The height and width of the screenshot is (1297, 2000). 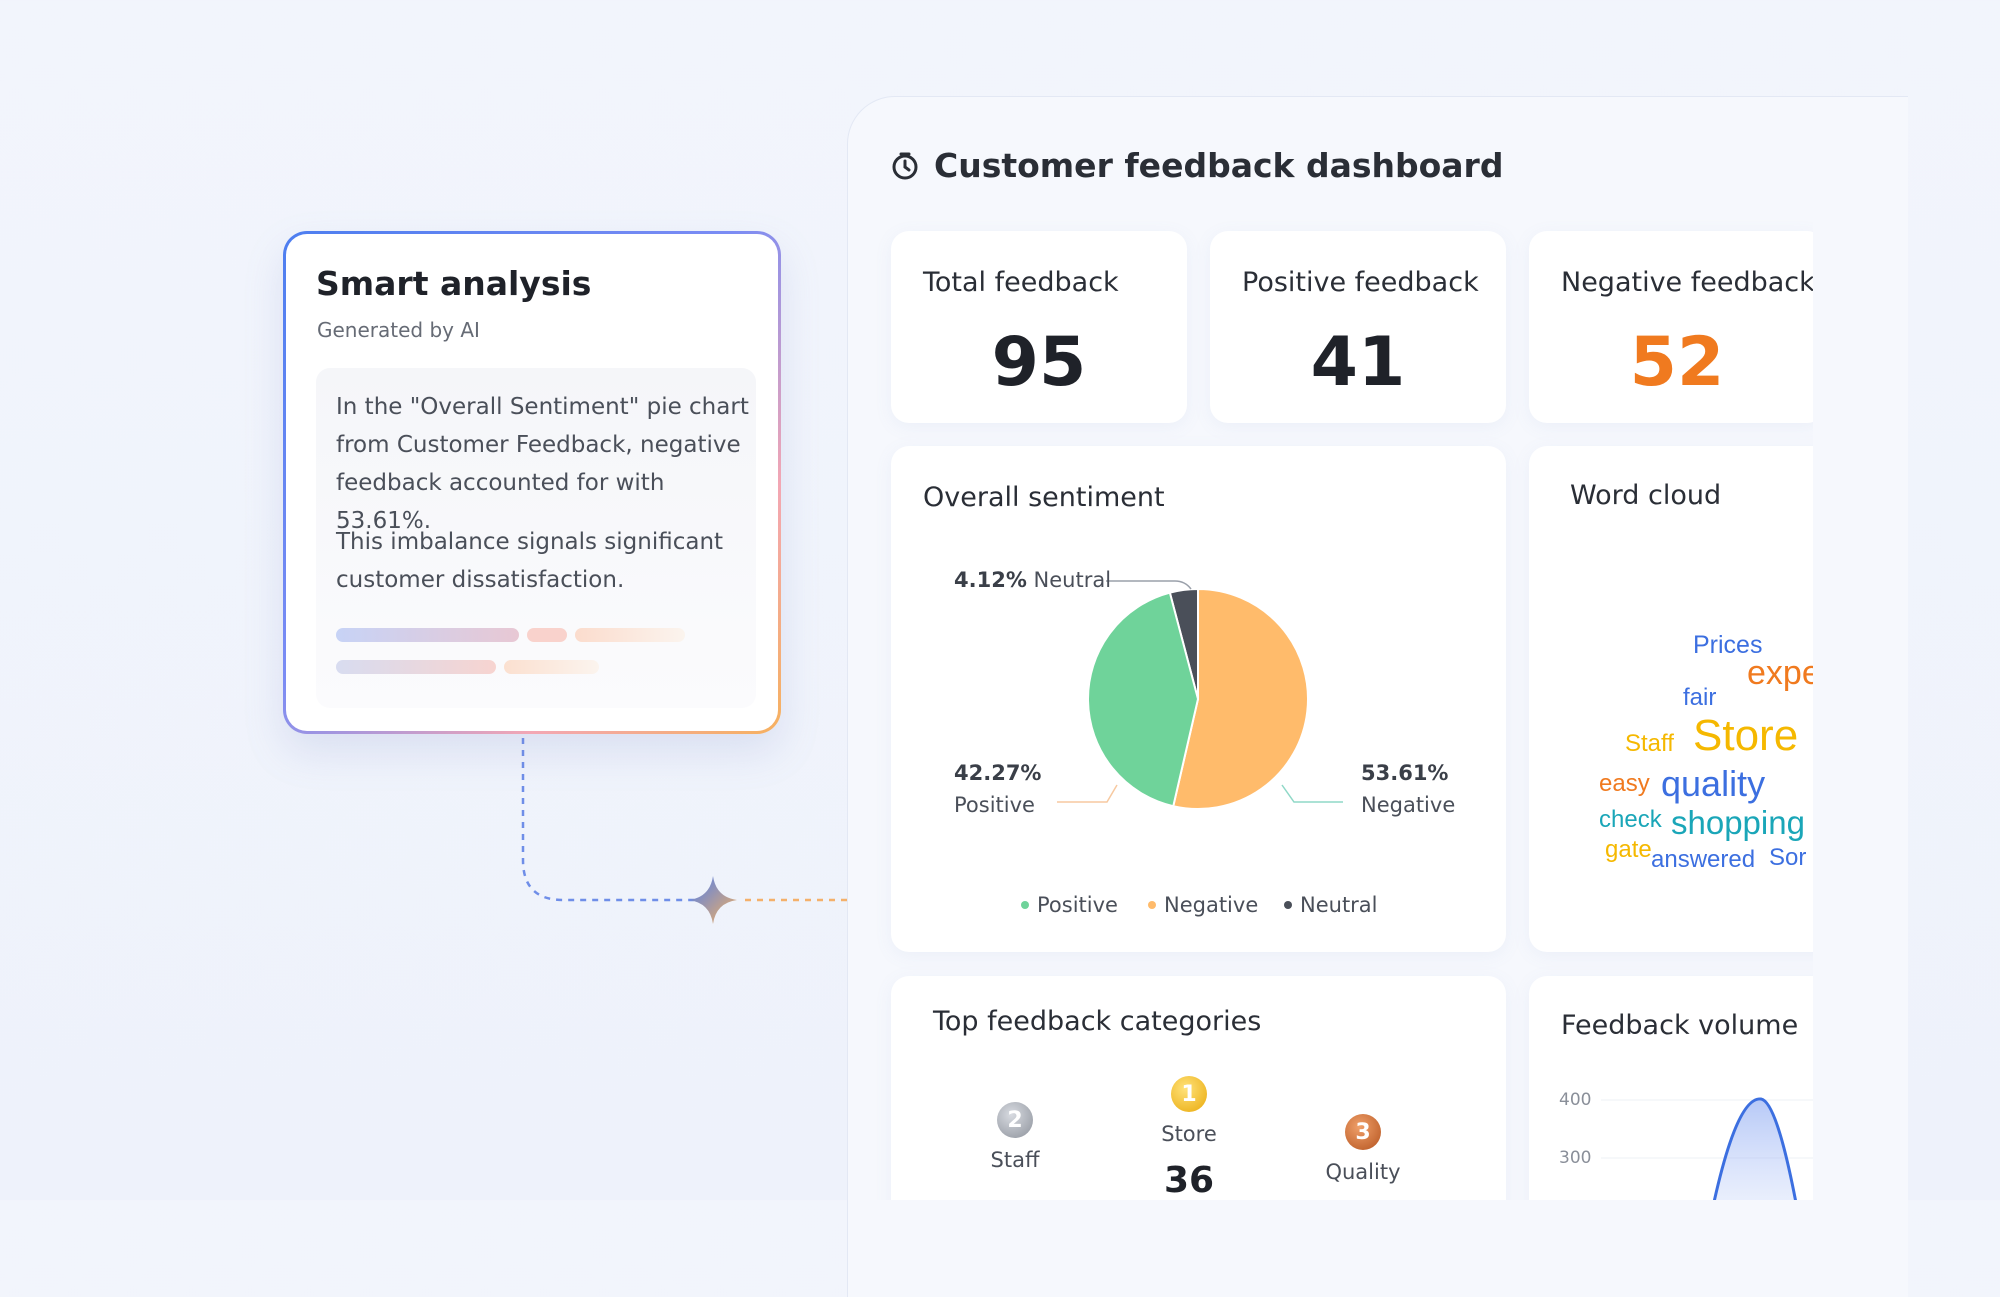 What do you see at coordinates (1072, 580) in the screenshot?
I see `neutral-text: Neutral` at bounding box center [1072, 580].